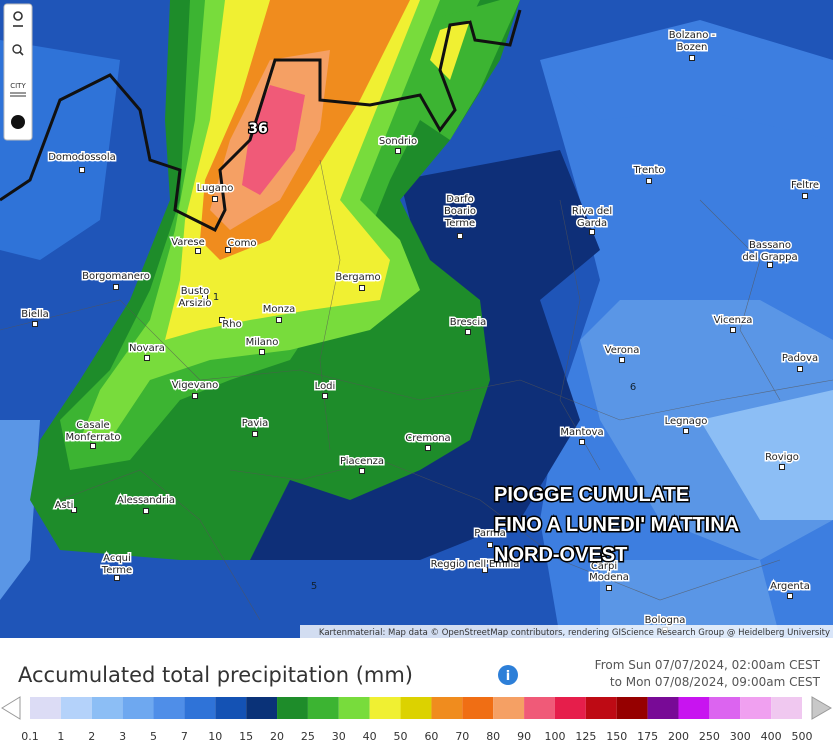 The image size is (833, 752). What do you see at coordinates (770, 245) in the screenshot?
I see `city-label: Bassano` at bounding box center [770, 245].